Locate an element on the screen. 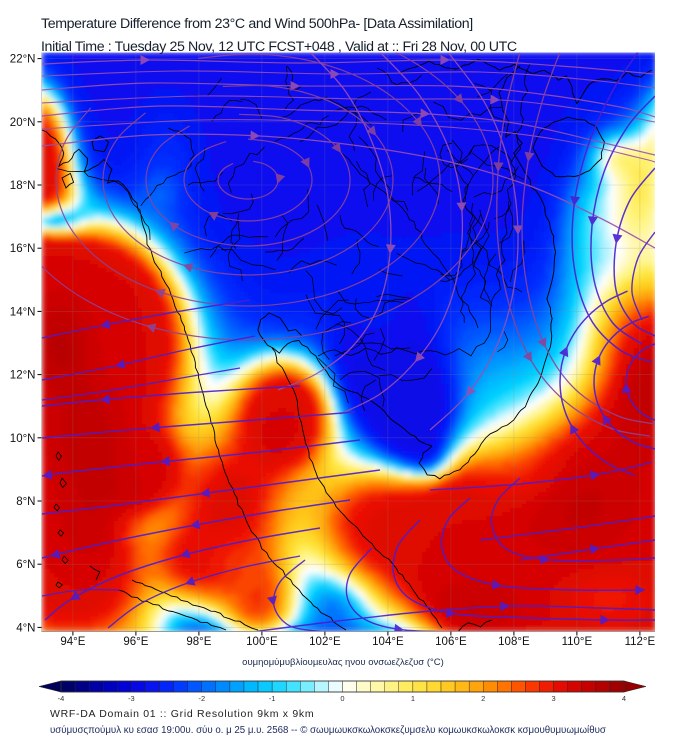 The height and width of the screenshot is (756, 676). svg-text: 6°N is located at coordinates (25, 565).